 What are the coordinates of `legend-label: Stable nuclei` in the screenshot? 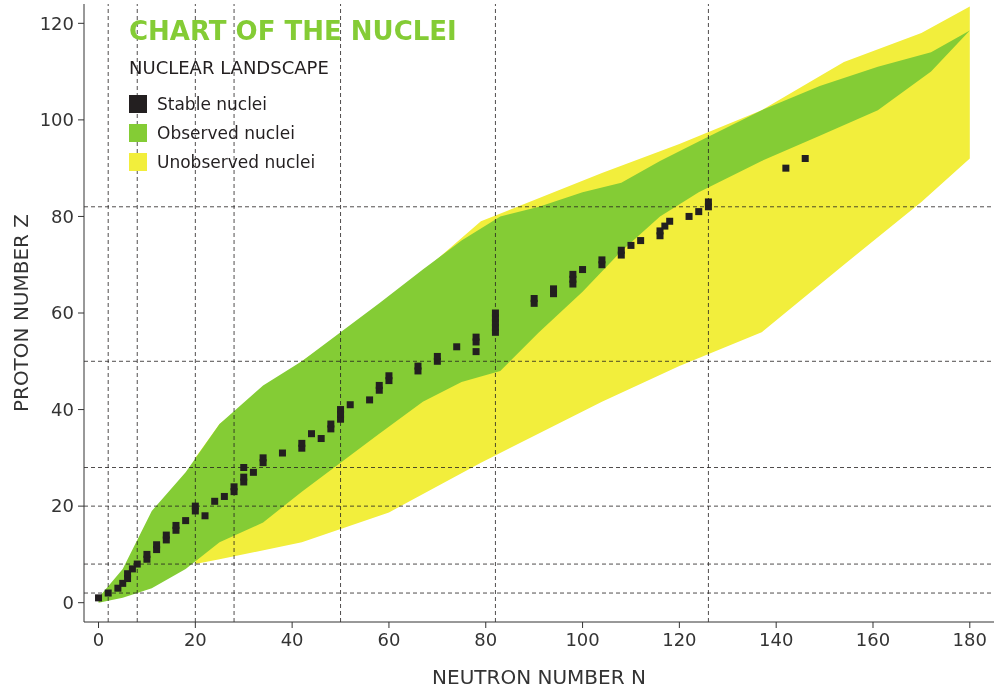 It's located at (212, 103).